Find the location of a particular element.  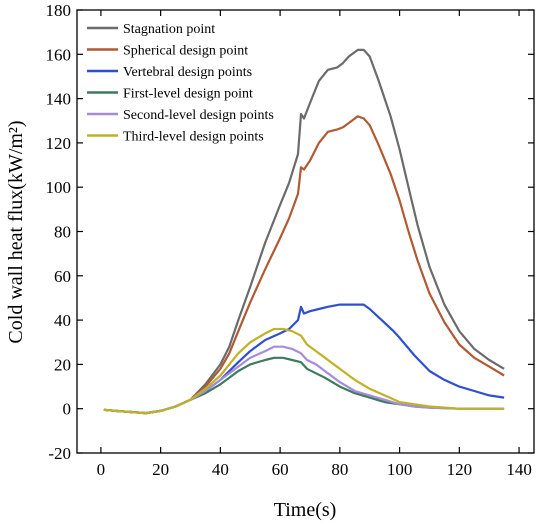

x-tick-label: 60 is located at coordinates (280, 469).